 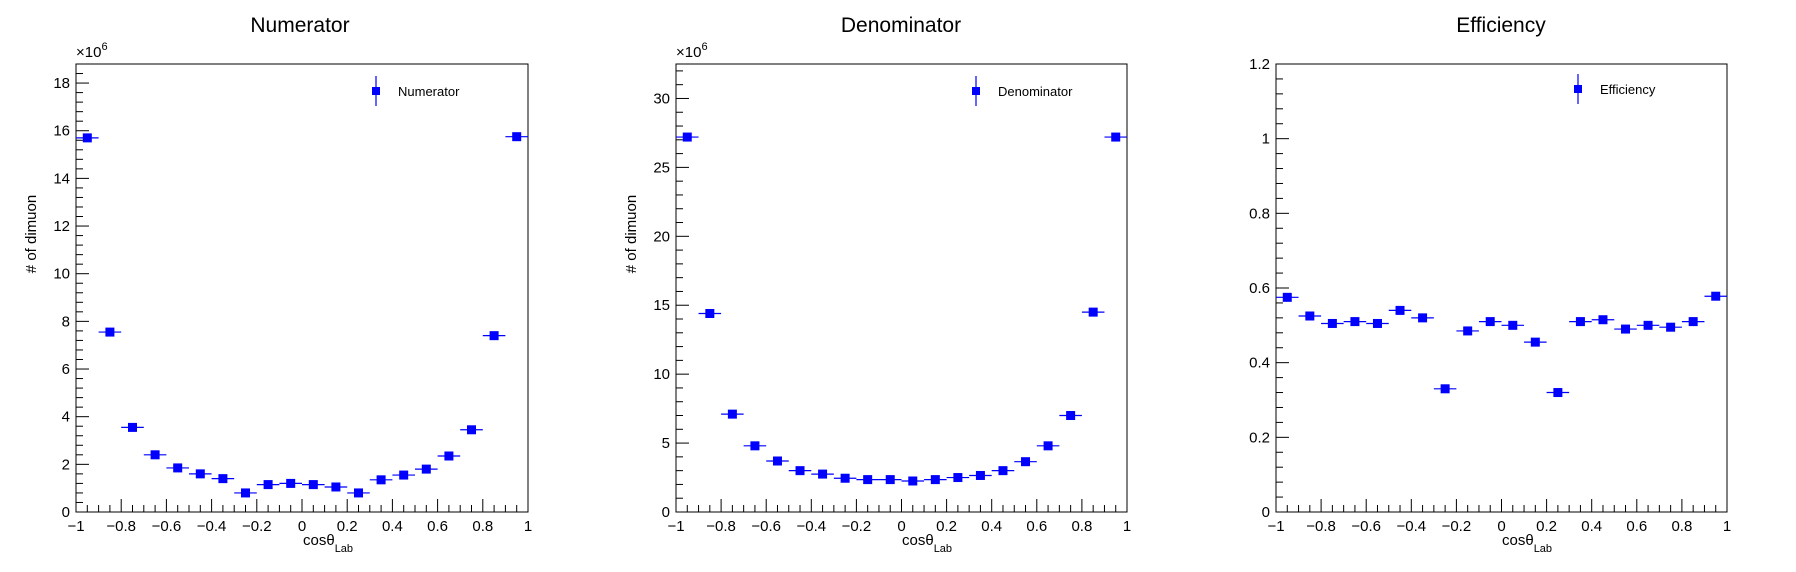 I want to click on y-tick-label: 10, so click(x=61, y=274).